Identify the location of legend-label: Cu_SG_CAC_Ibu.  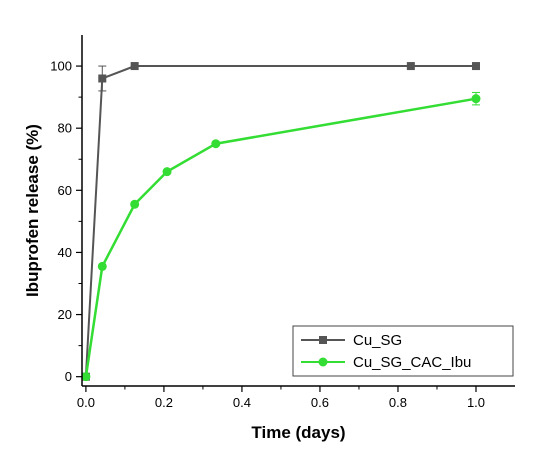
(412, 362).